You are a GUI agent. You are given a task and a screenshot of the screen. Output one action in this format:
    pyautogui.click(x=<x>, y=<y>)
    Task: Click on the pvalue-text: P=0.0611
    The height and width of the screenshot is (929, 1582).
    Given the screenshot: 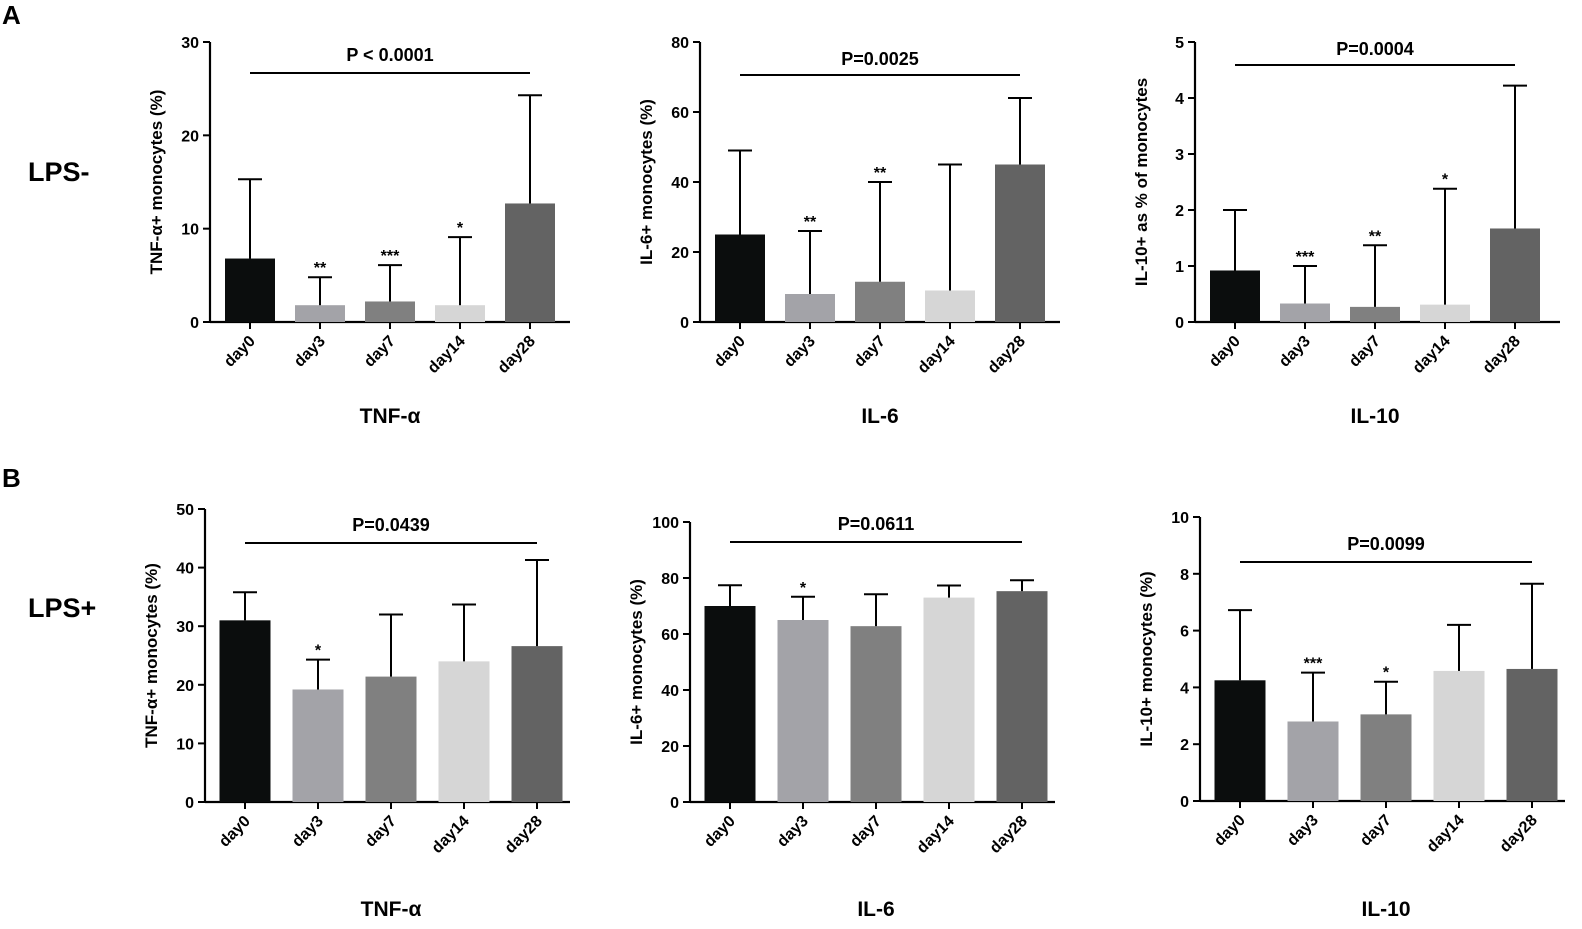 What is the action you would take?
    pyautogui.click(x=876, y=524)
    